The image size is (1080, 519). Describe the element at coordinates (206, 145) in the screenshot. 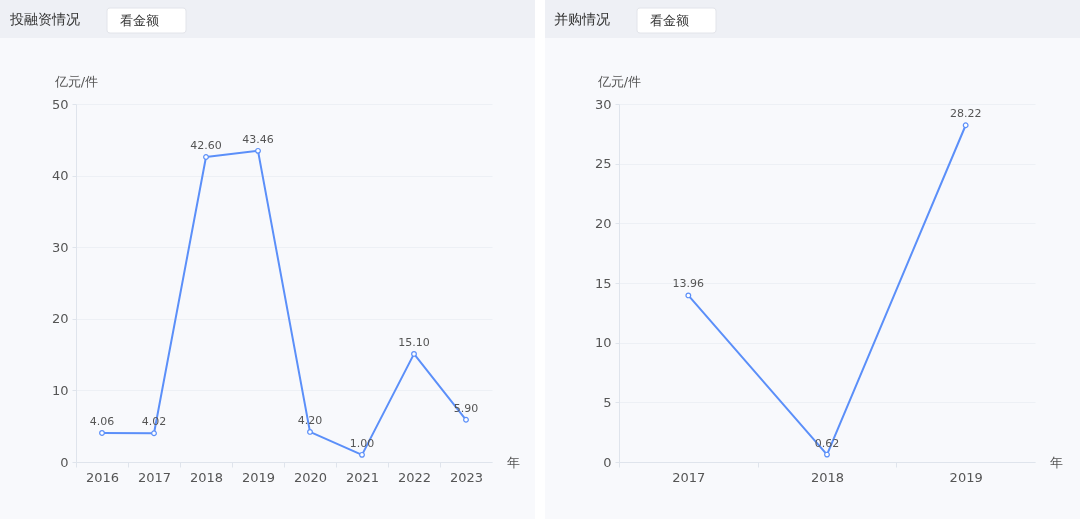

I see `data-label: 42.60` at that location.